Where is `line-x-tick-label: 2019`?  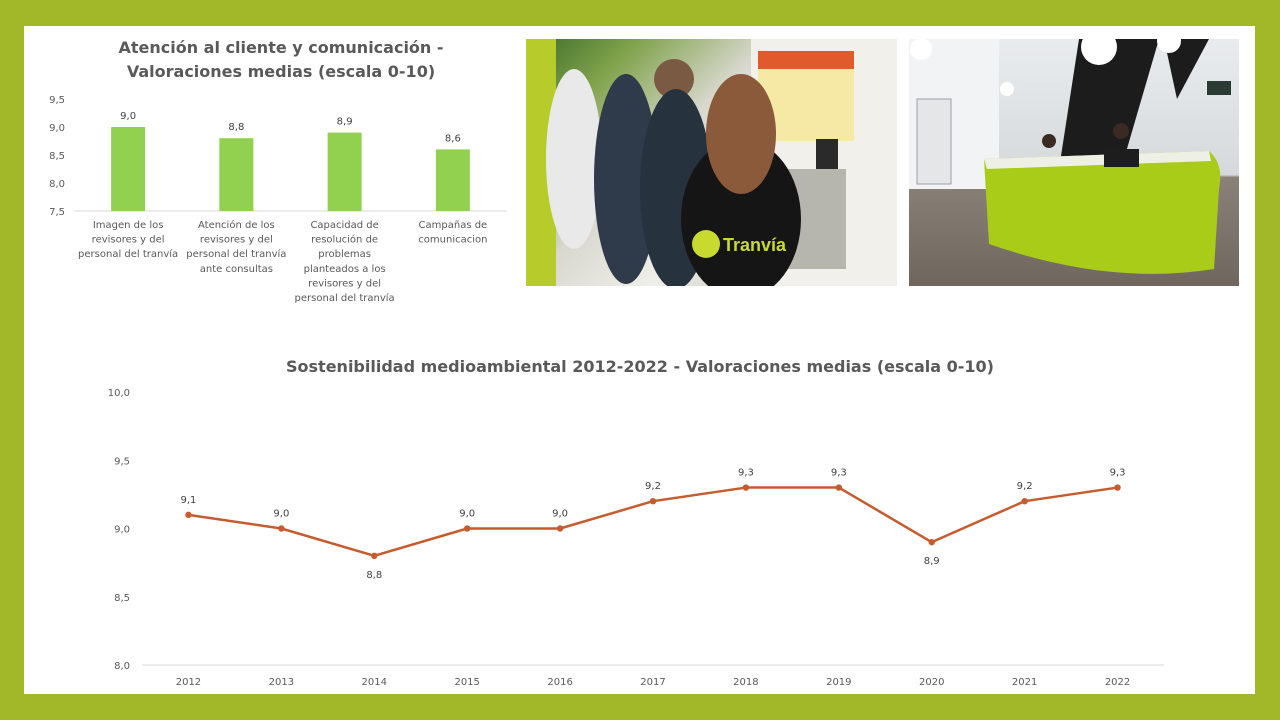
line-x-tick-label: 2019 is located at coordinates (838, 682).